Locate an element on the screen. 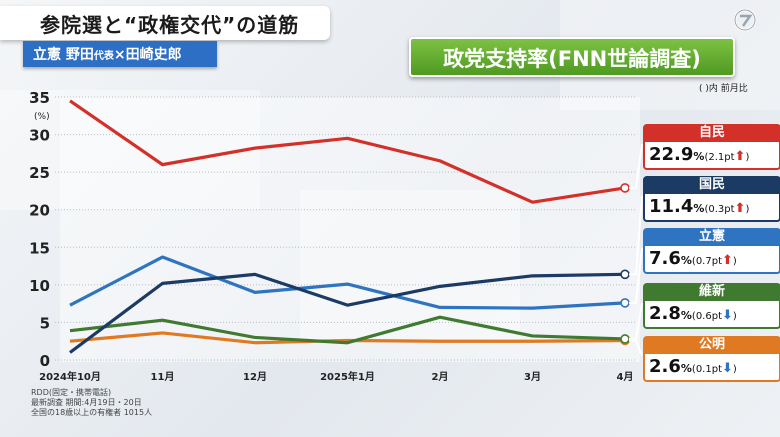 The height and width of the screenshot is (437, 780). x-tick-label: 2025年1月 is located at coordinates (347, 376).